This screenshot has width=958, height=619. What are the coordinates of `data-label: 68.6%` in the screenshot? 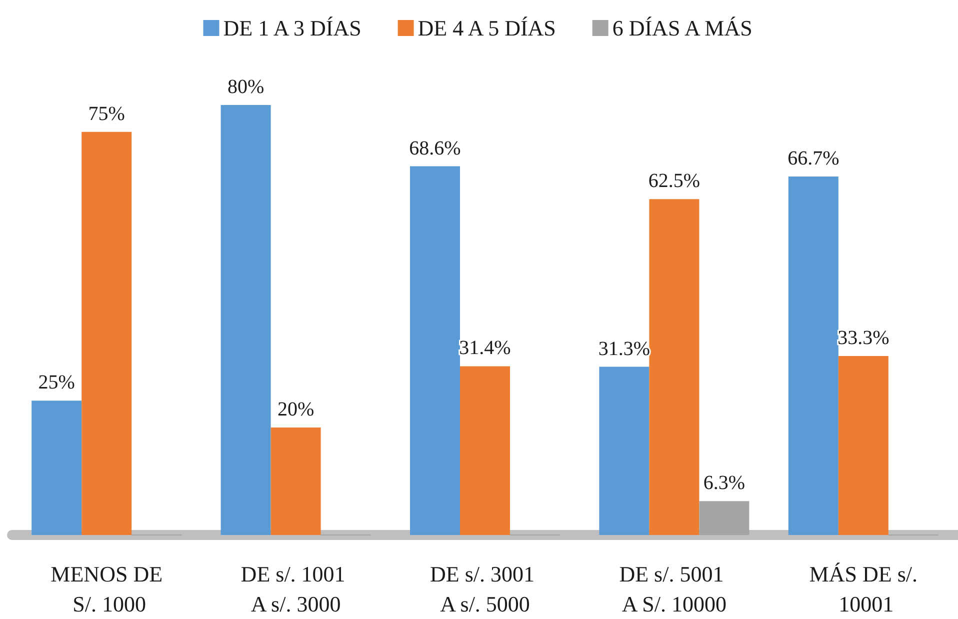 It's located at (435, 148).